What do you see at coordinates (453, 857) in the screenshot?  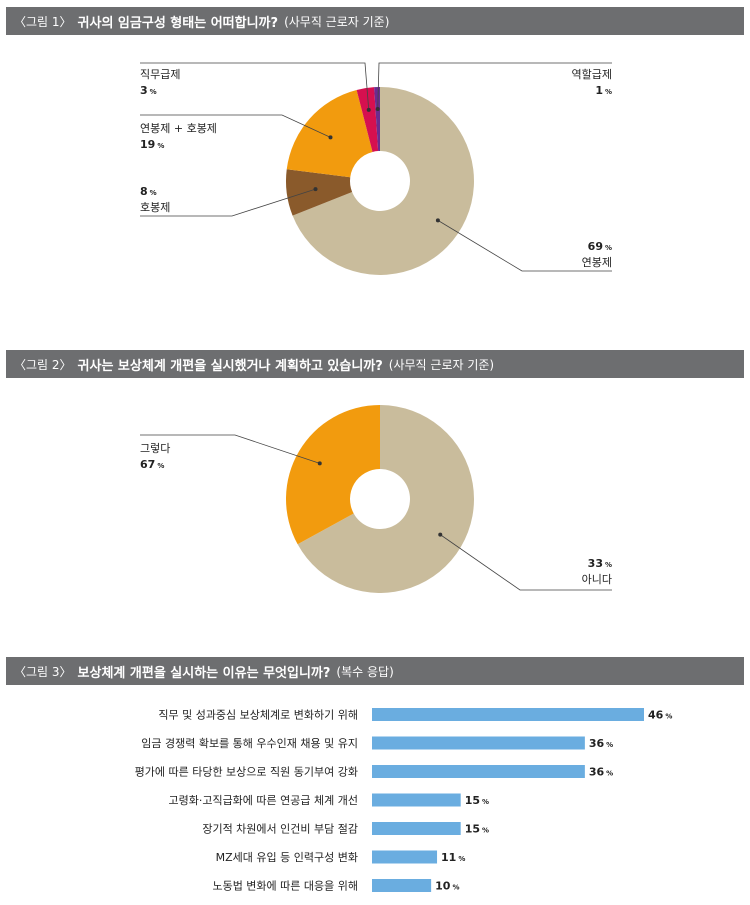 I see `chart3-value-5: 11%` at bounding box center [453, 857].